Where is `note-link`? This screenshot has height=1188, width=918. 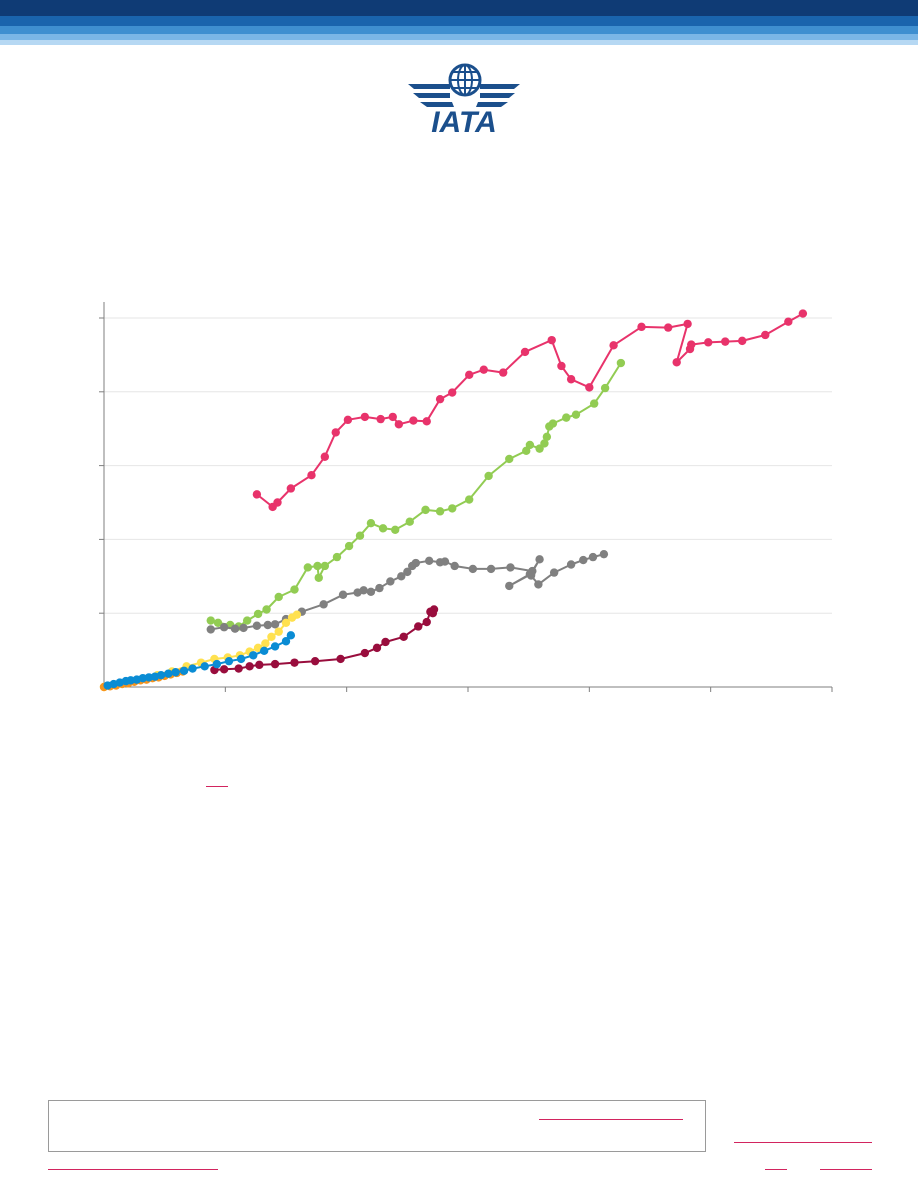
note-link is located at coordinates (611, 1119).